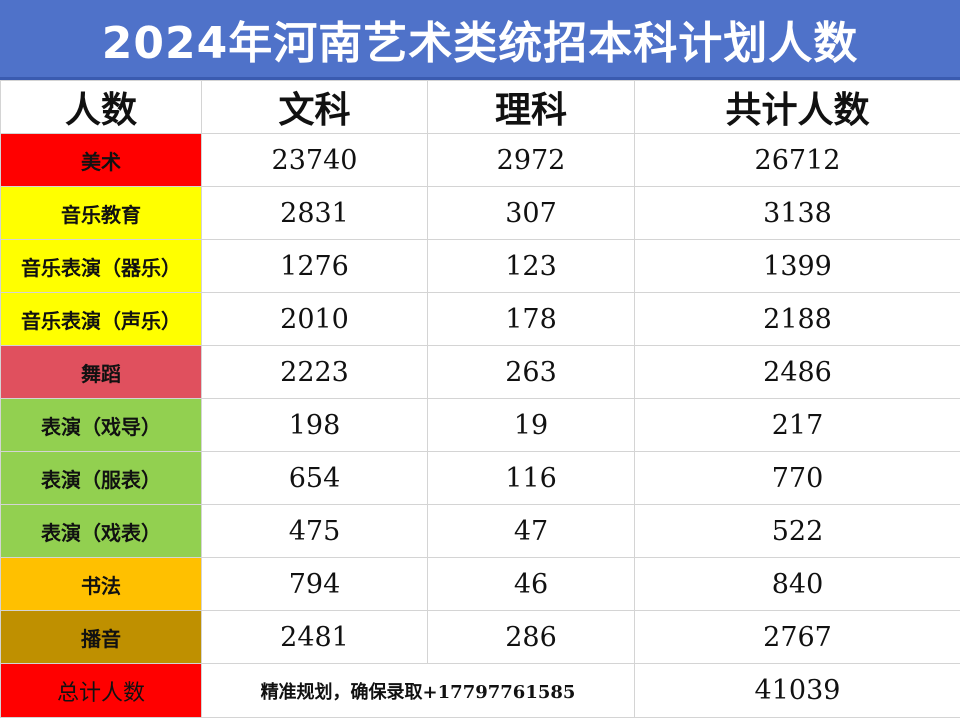 The height and width of the screenshot is (718, 960). I want to click on wenke-cell: 654, so click(315, 478).